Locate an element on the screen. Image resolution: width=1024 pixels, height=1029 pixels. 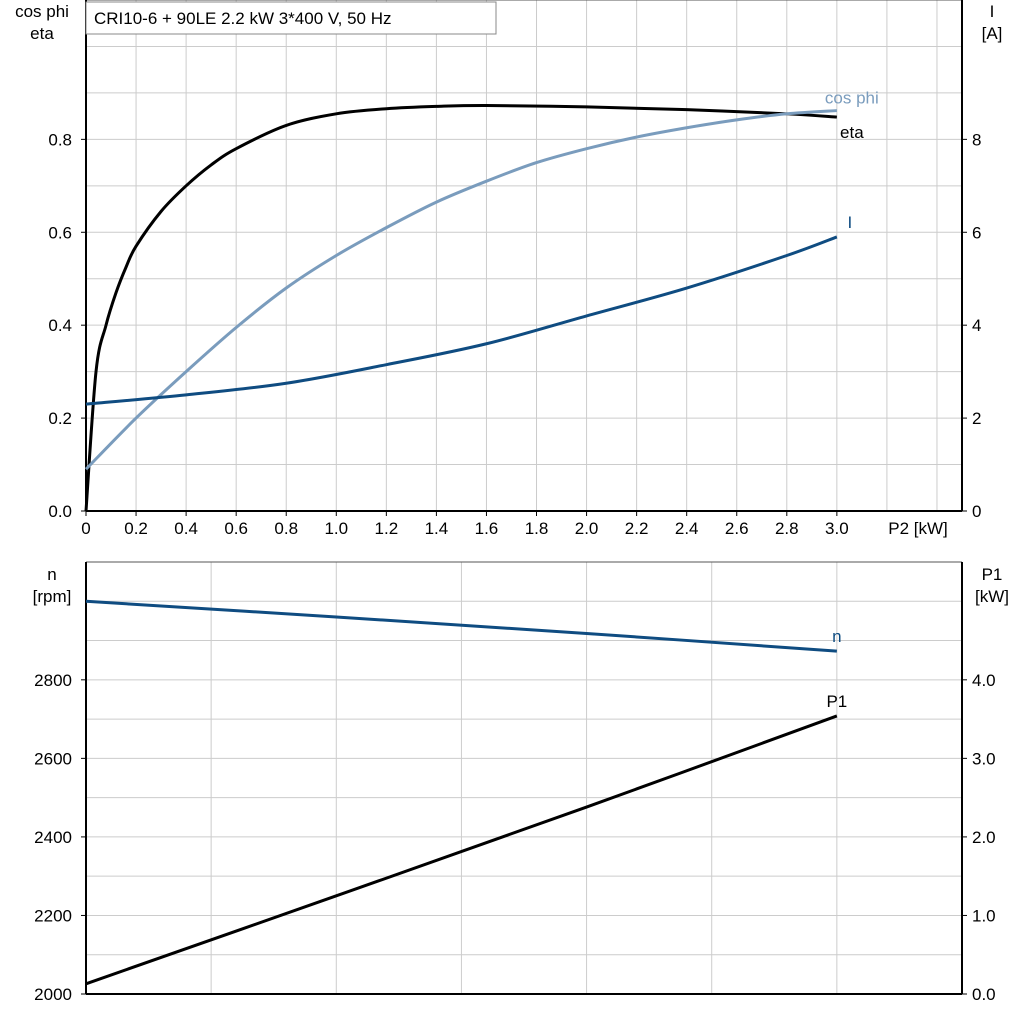
y-right-tick-label: 2.0 is located at coordinates (984, 837).